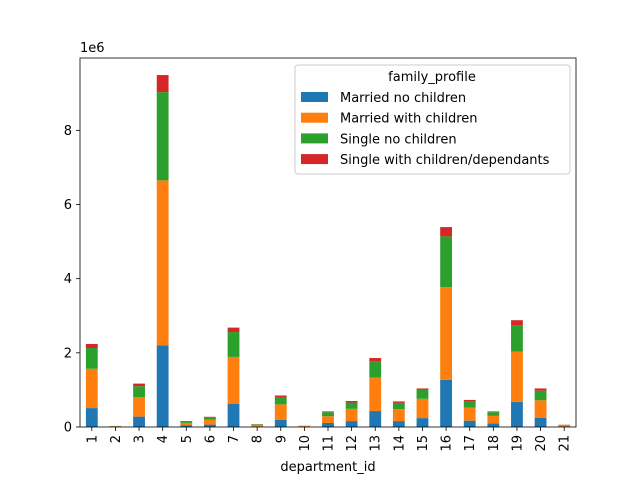  I want to click on y-tick-label: 2, so click(68, 353).